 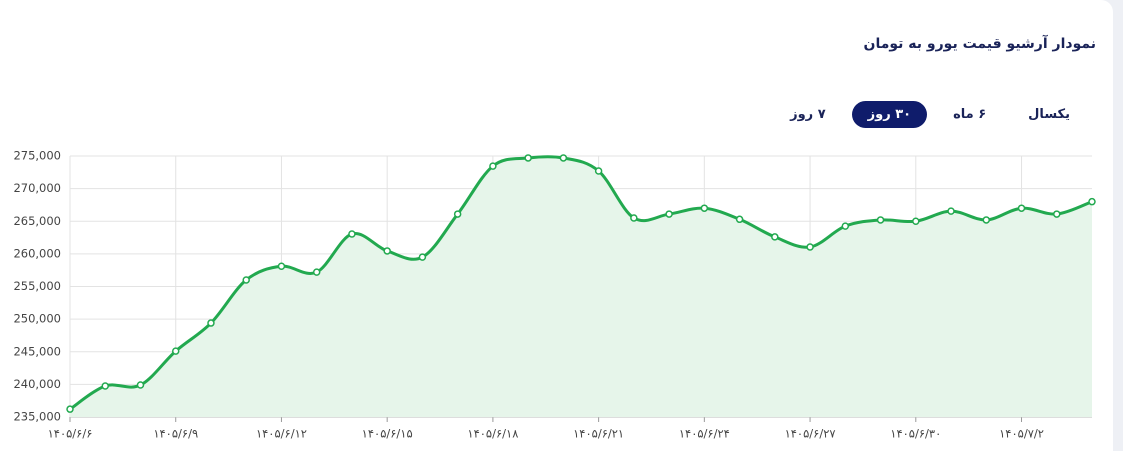 I want to click on x-tick-label: ۱۴۰۵/۶/۳۰, so click(x=915, y=434).